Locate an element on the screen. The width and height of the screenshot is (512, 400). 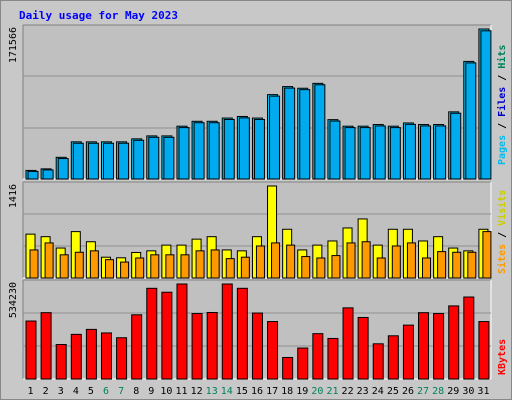
x-tick-label: 19 is located at coordinates (302, 391).